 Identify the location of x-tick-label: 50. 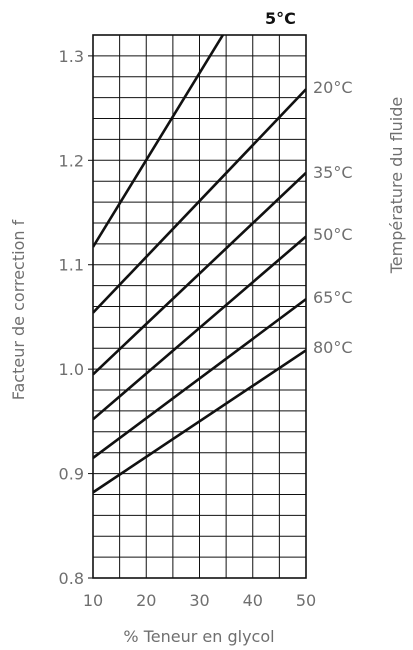
(306, 600).